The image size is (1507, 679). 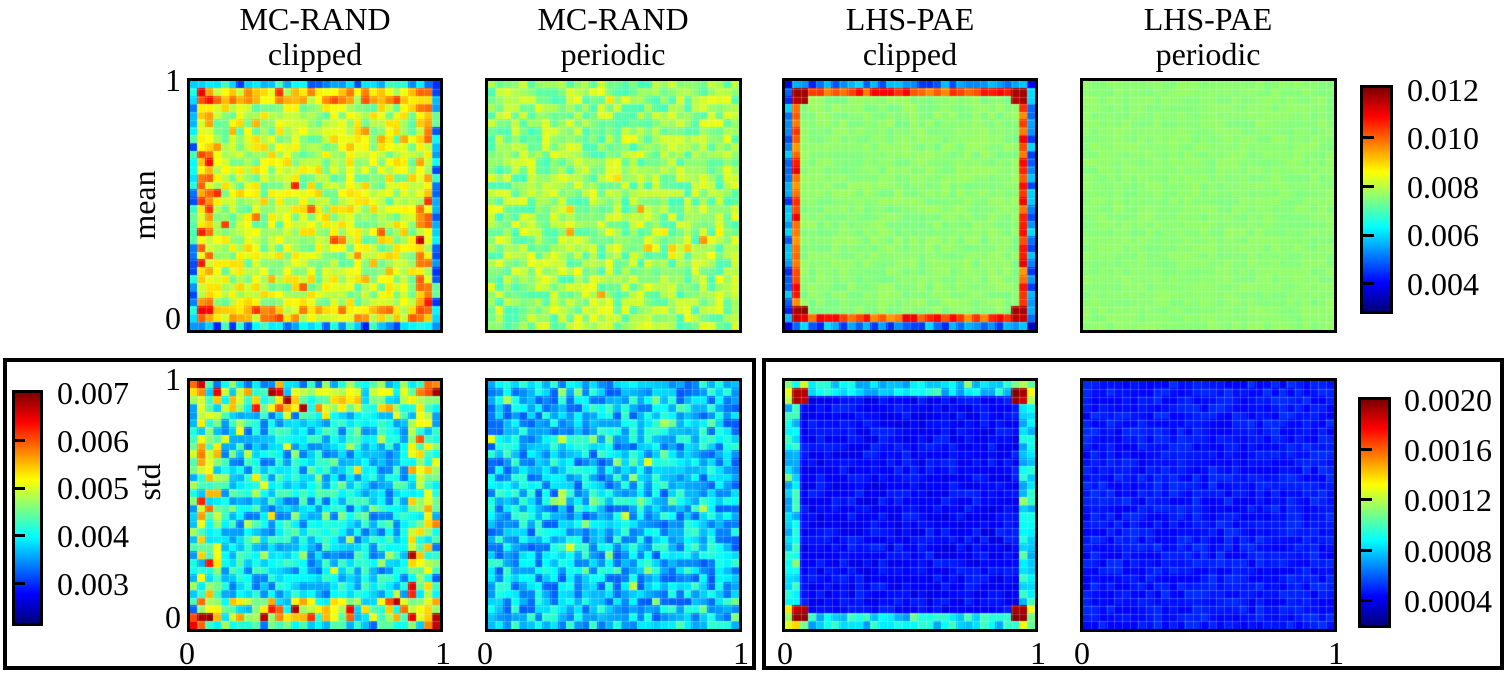 I want to click on colorbar-tick-label: 0.0020, so click(x=1448, y=400).